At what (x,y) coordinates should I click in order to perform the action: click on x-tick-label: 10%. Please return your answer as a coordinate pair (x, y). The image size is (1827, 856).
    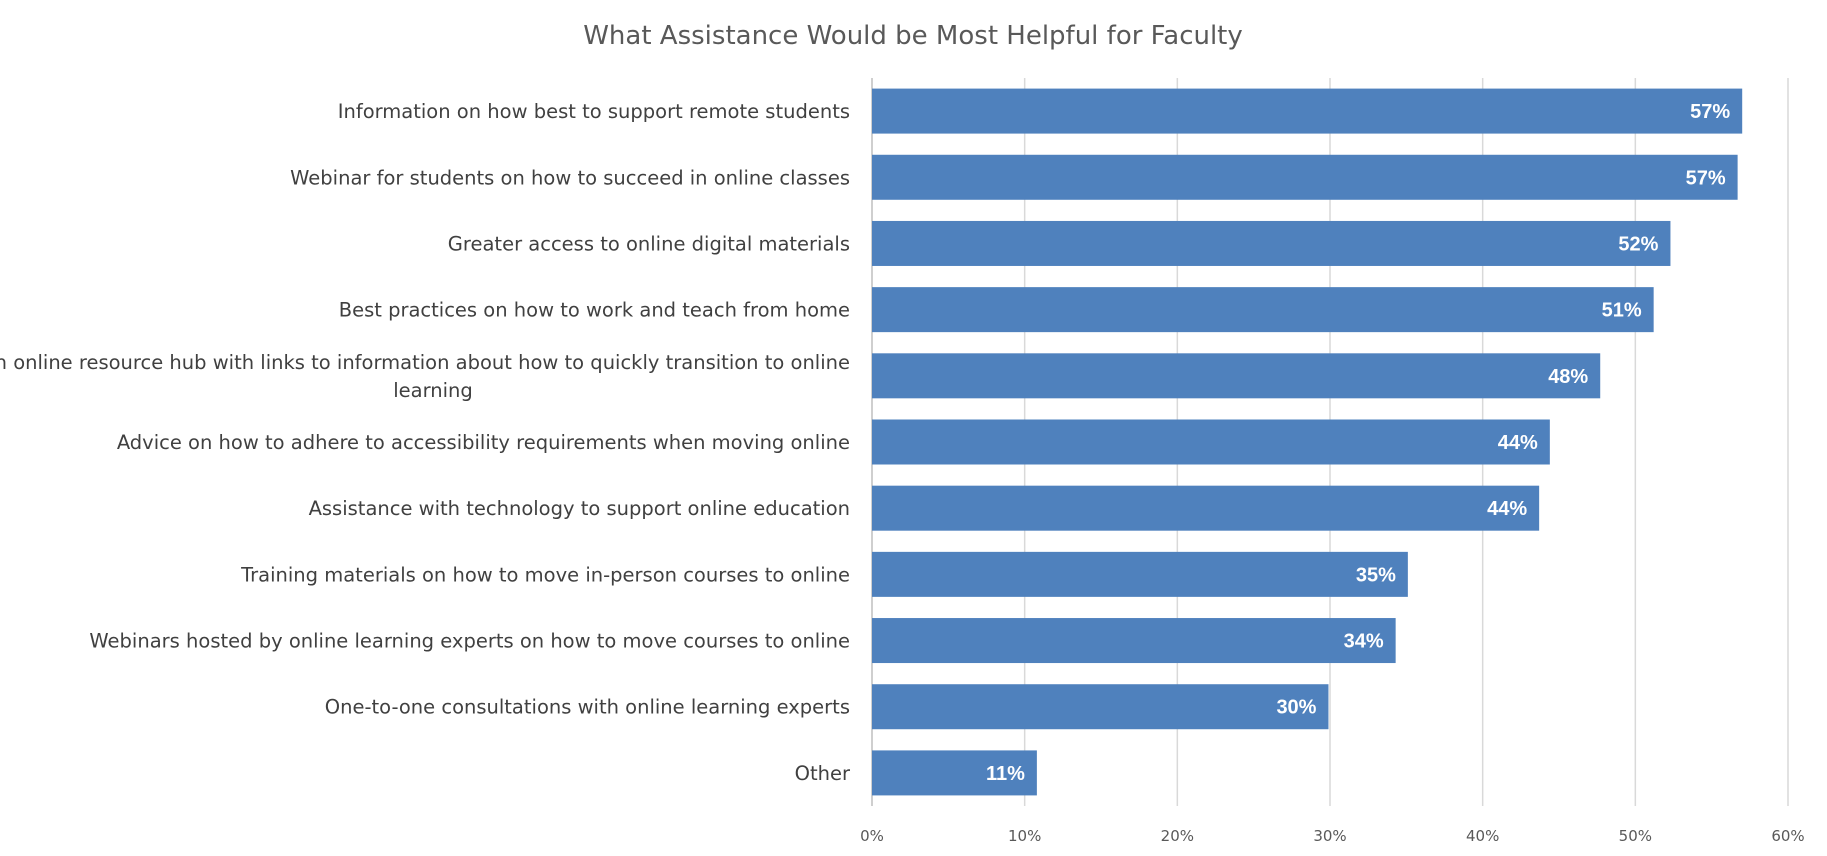
    Looking at the image, I should click on (1024, 836).